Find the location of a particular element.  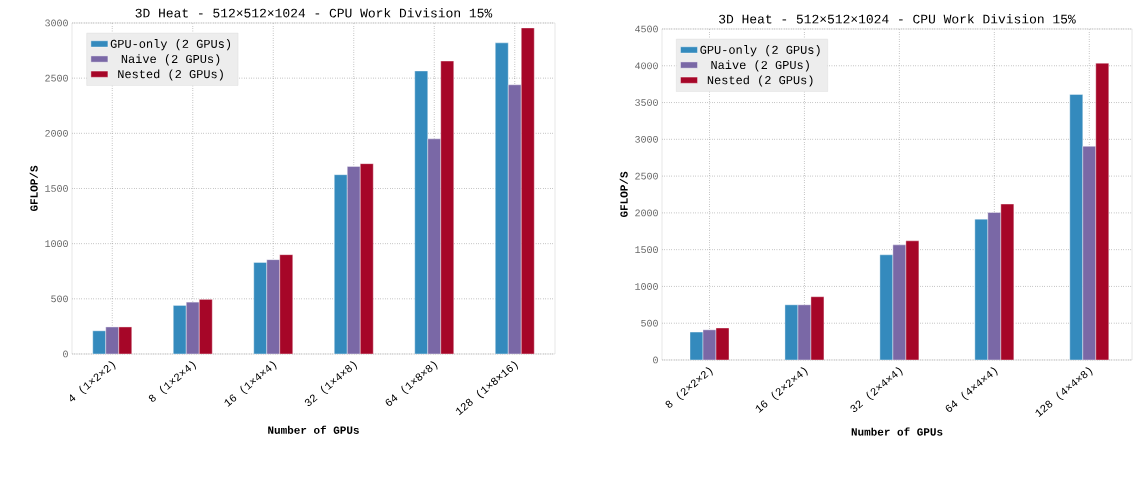

y-tick-label: 3500 is located at coordinates (646, 102).